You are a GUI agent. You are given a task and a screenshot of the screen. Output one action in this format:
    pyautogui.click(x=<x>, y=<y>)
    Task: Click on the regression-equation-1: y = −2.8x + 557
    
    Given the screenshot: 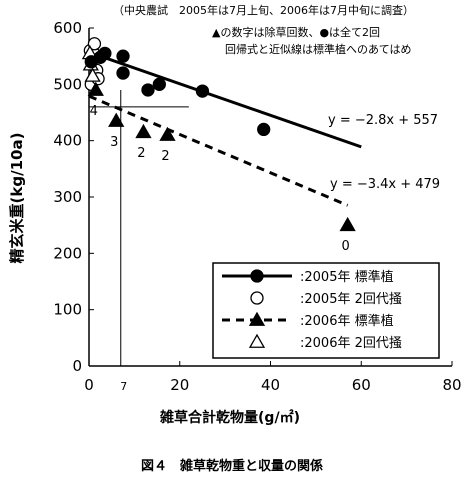 What is the action you would take?
    pyautogui.click(x=383, y=120)
    